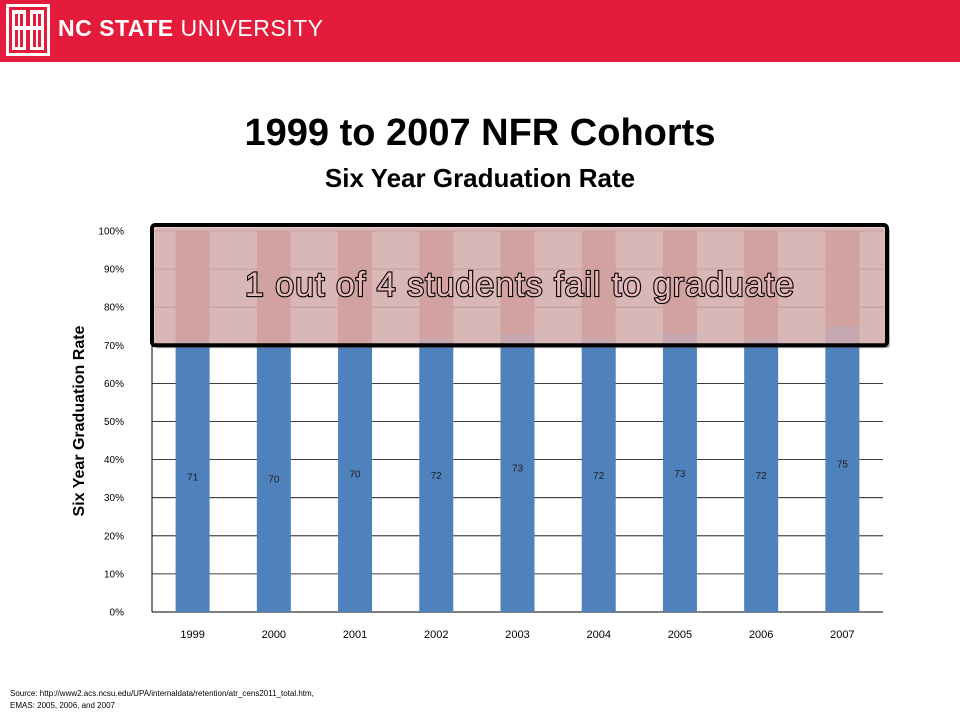 The width and height of the screenshot is (960, 720). What do you see at coordinates (191, 28) in the screenshot?
I see `brand-name: NC STATE UNIVERSITY` at bounding box center [191, 28].